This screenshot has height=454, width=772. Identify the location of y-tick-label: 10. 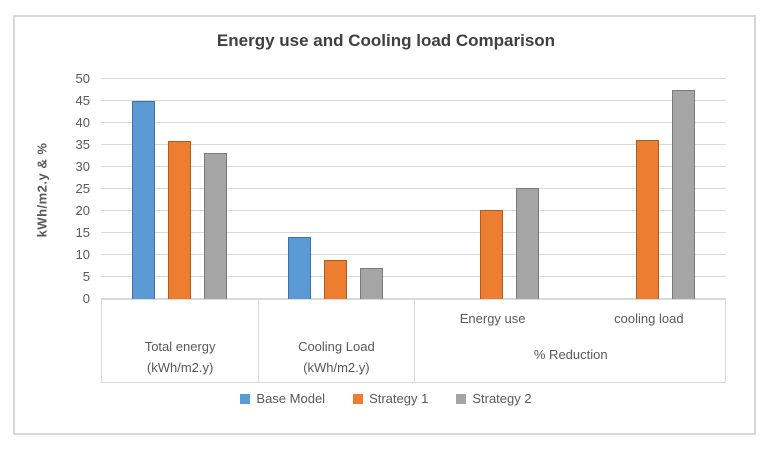
(82, 254).